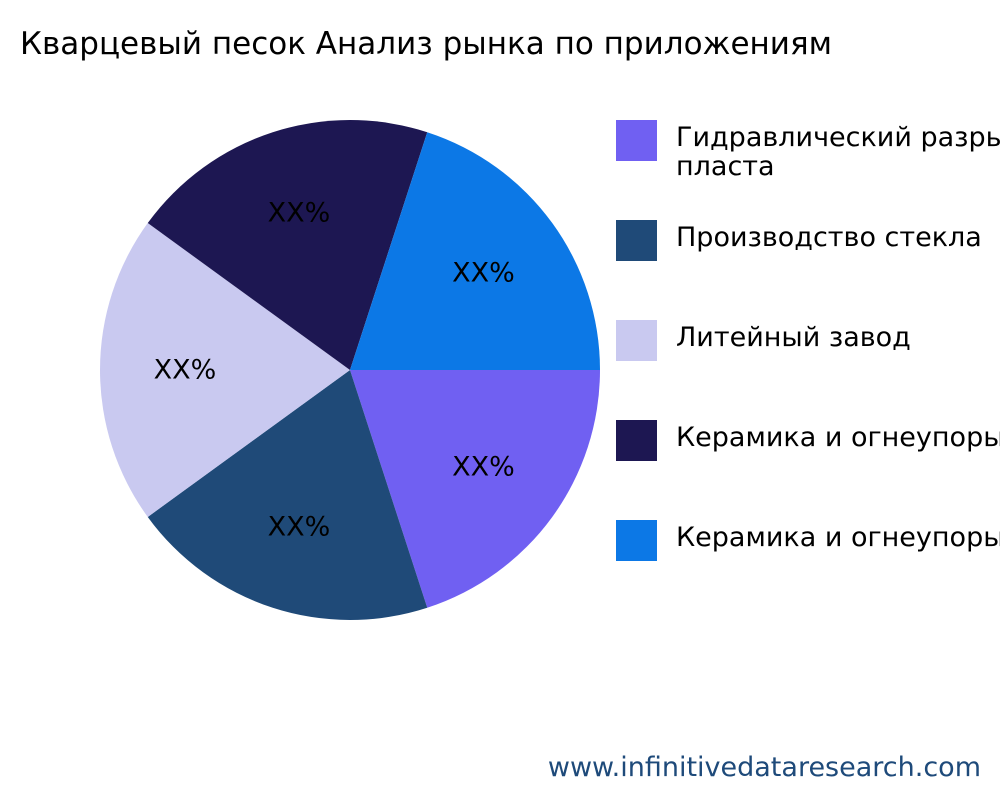 The height and width of the screenshot is (800, 1000). I want to click on legend-item-1: Производство стекла, so click(808, 241).